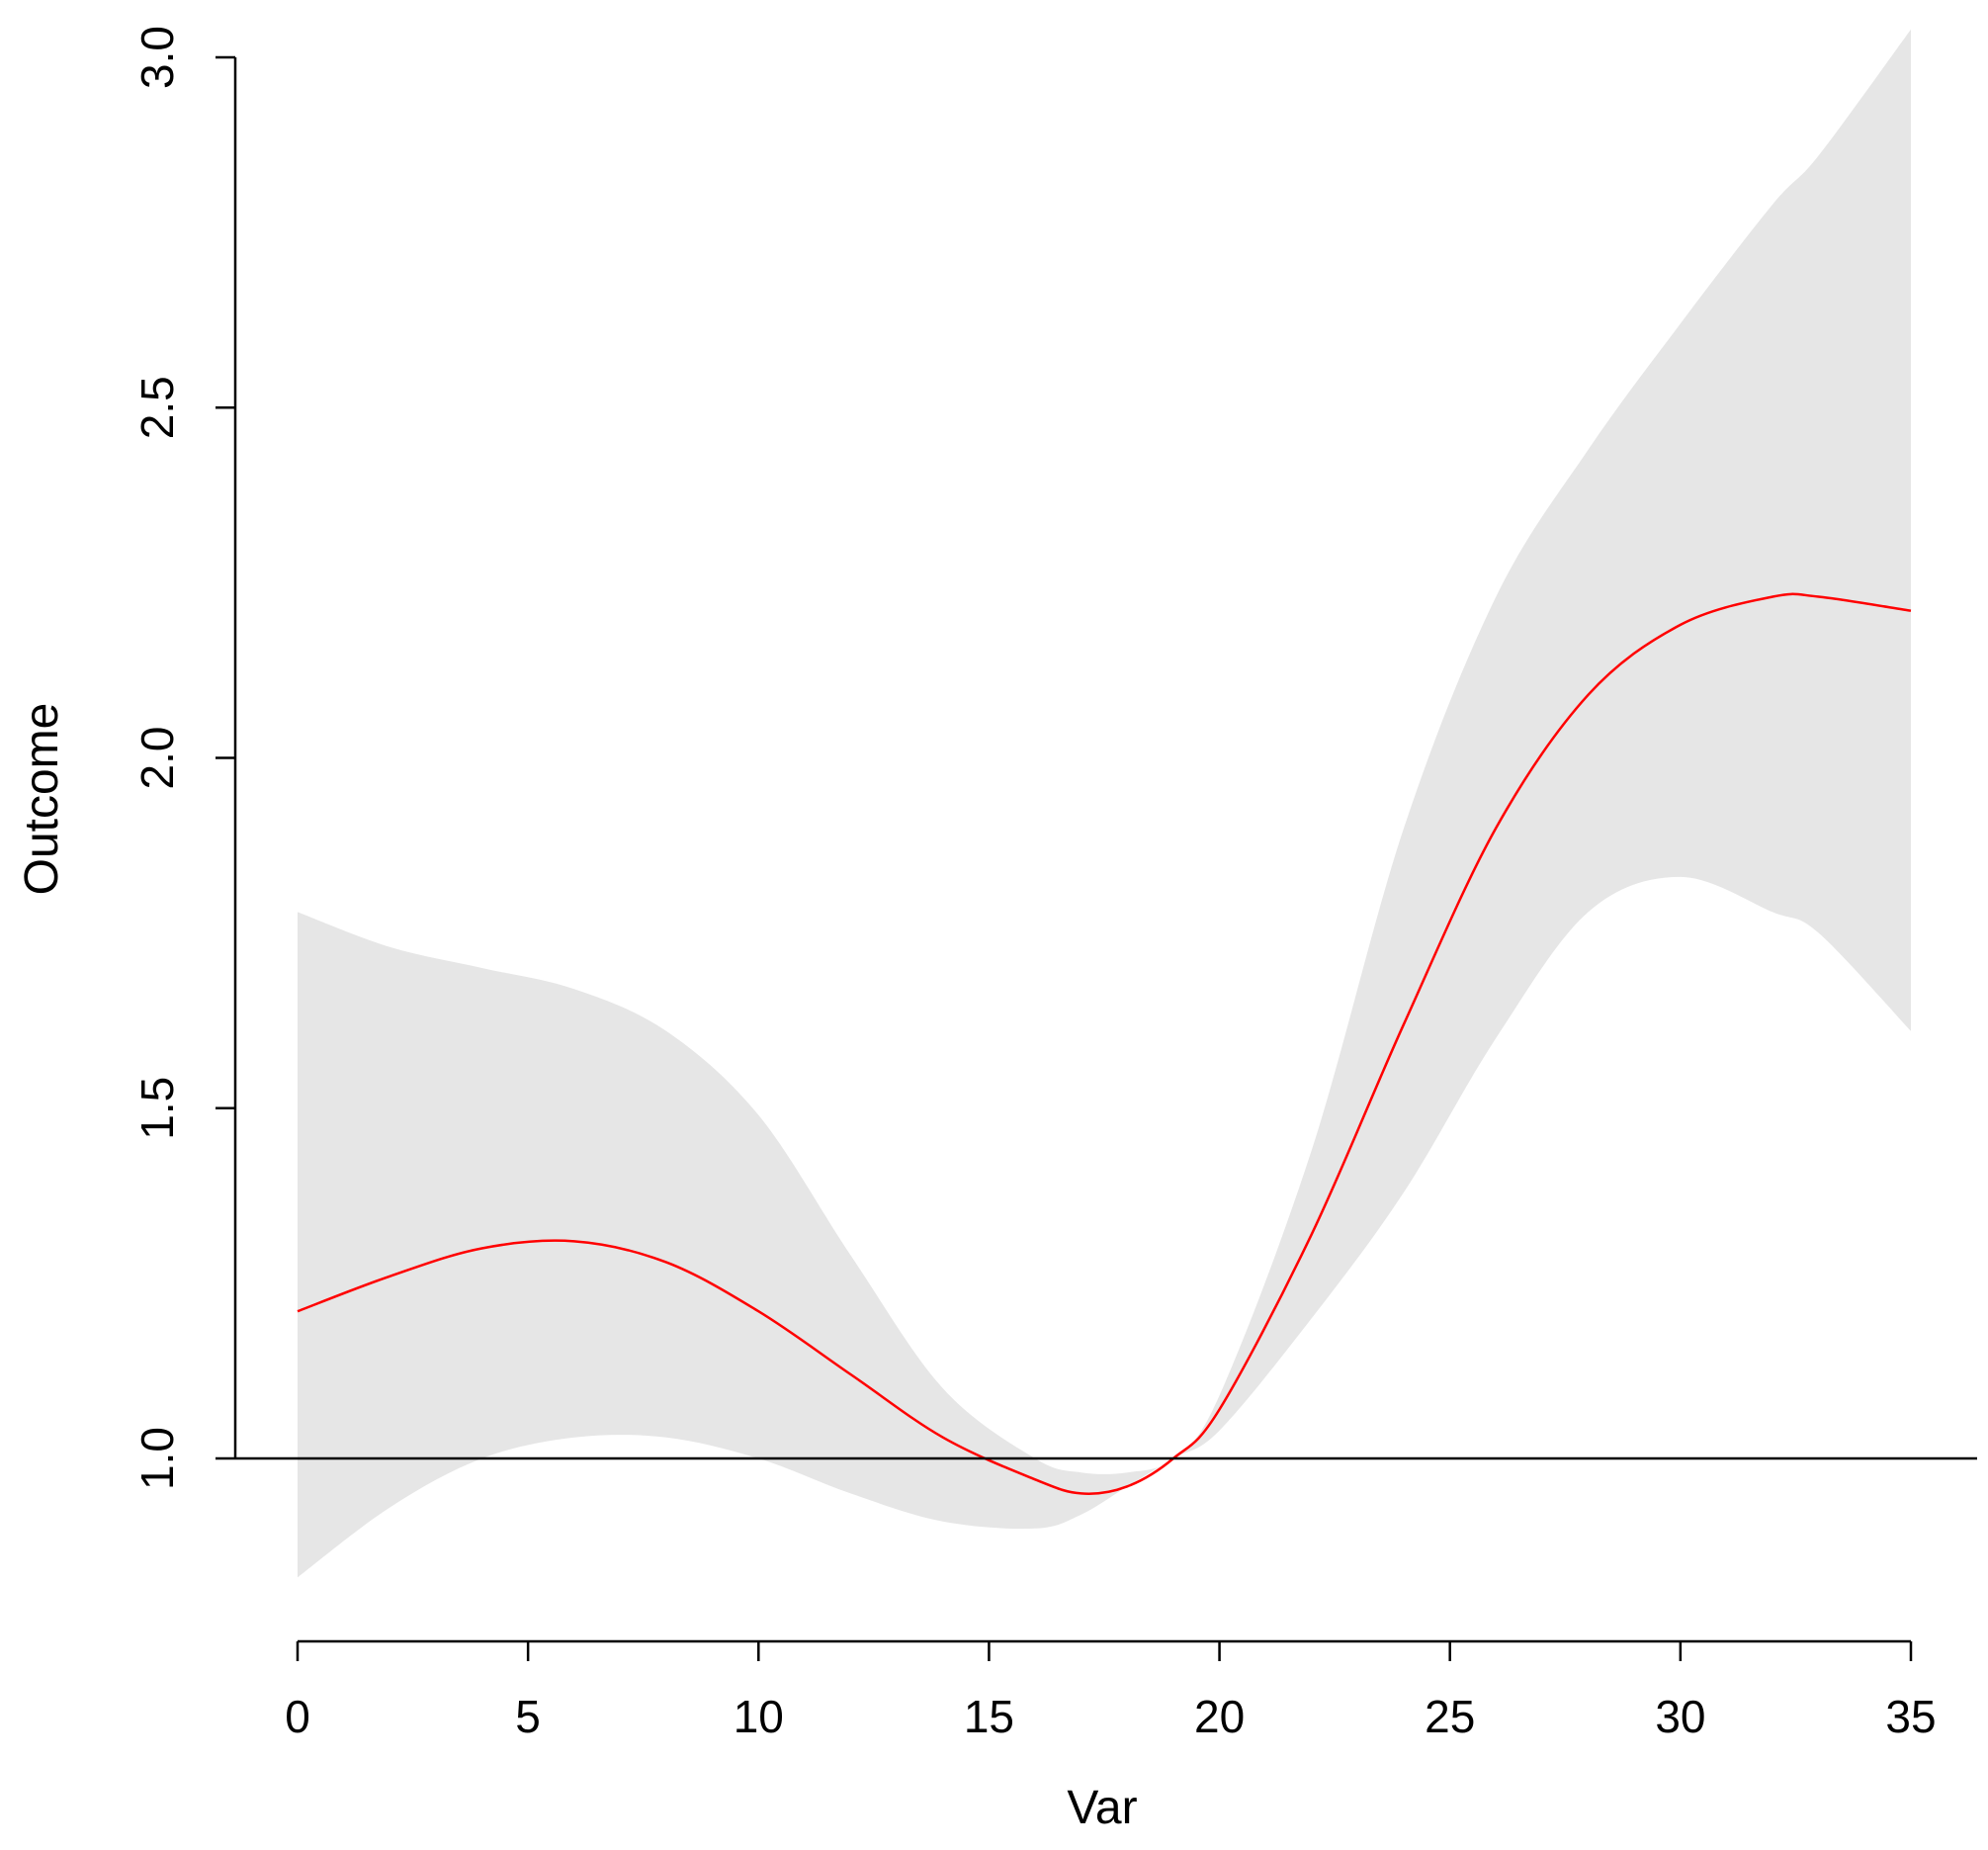 The image size is (1988, 1850). I want to click on x-tick-label: 30, so click(1680, 1716).